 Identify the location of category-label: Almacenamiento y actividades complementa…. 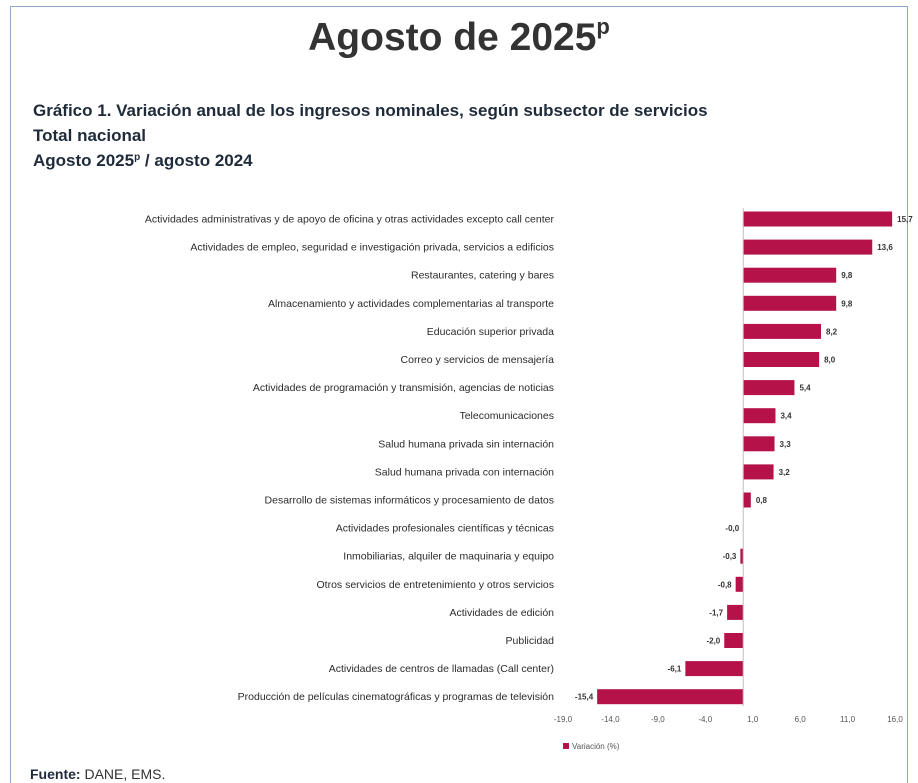
(411, 304).